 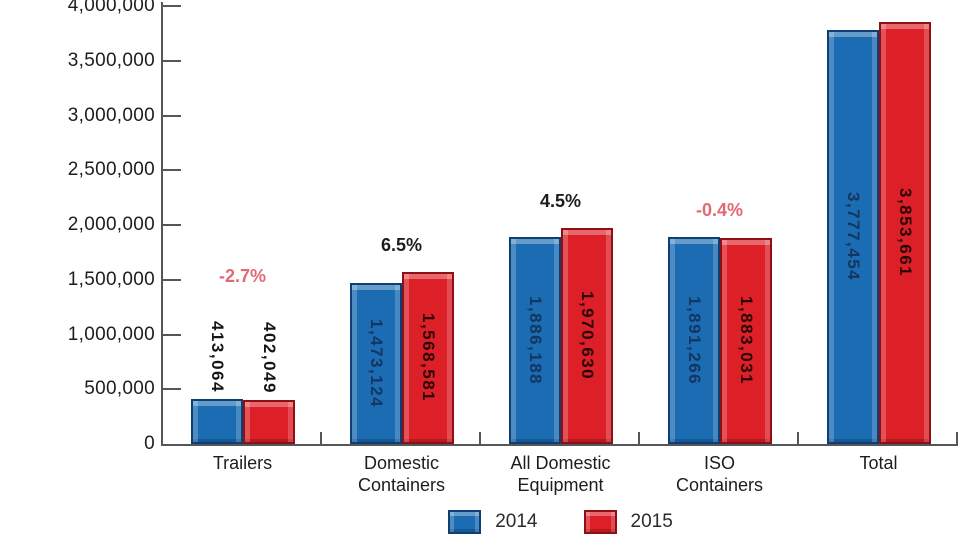 I want to click on bar-2015-all-domestic-equipment, so click(x=587, y=336).